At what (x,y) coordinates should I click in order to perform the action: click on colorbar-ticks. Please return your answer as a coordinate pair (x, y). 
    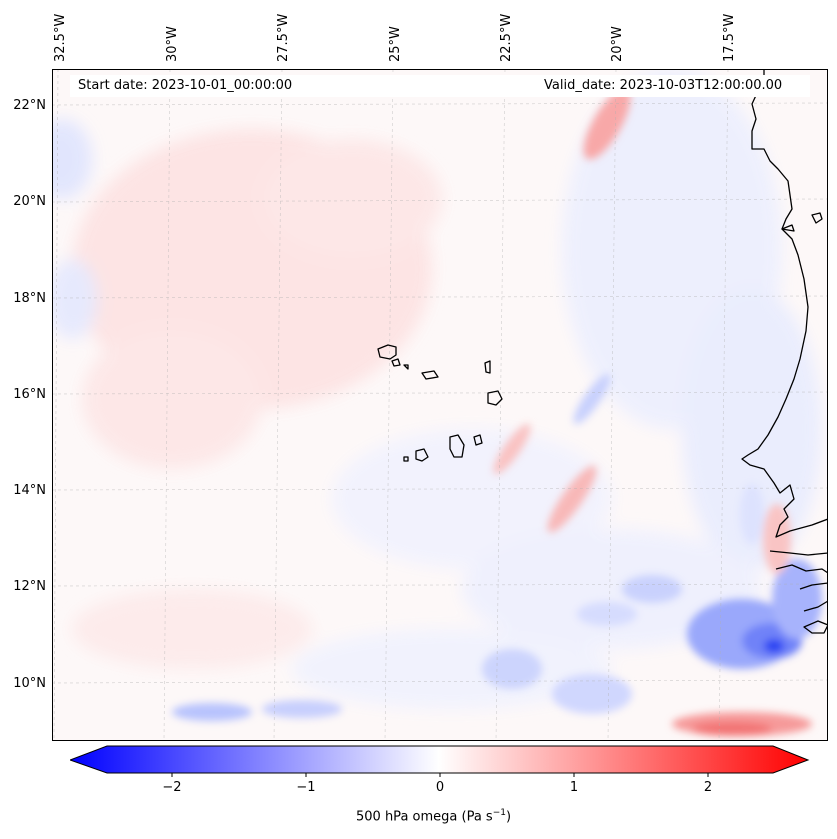
    Looking at the image, I should click on (440, 775).